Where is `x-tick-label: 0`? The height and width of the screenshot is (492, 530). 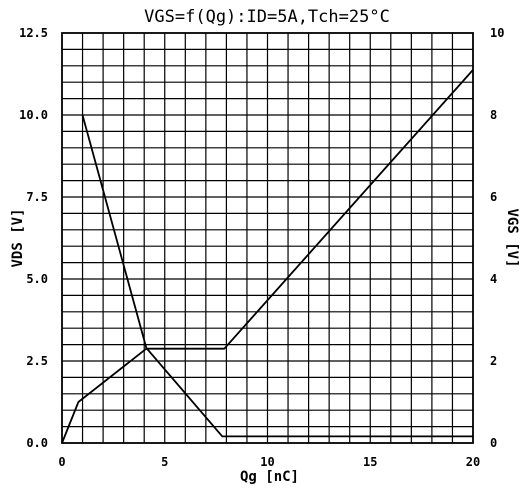 x-tick-label: 0 is located at coordinates (61, 462).